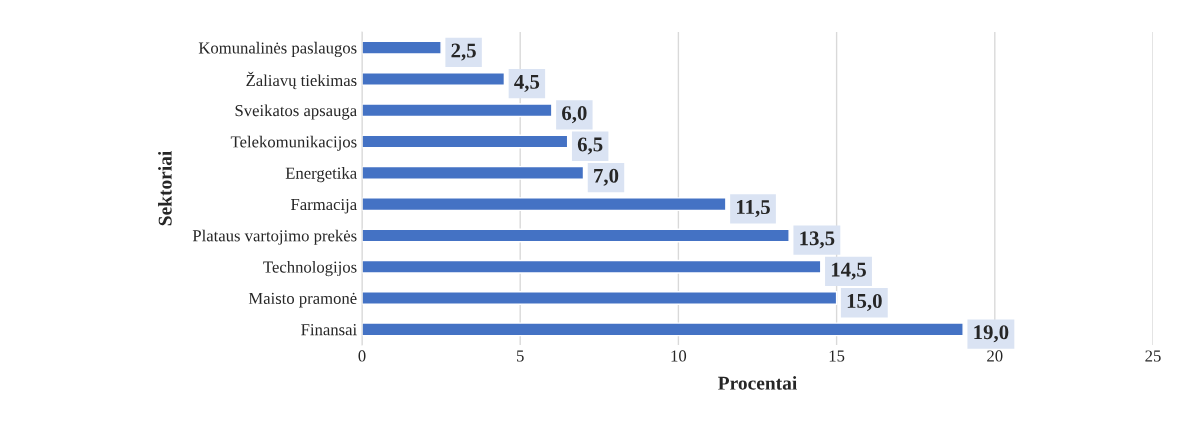  Describe the element at coordinates (995, 356) in the screenshot. I see `x-tick-label: 20` at that location.